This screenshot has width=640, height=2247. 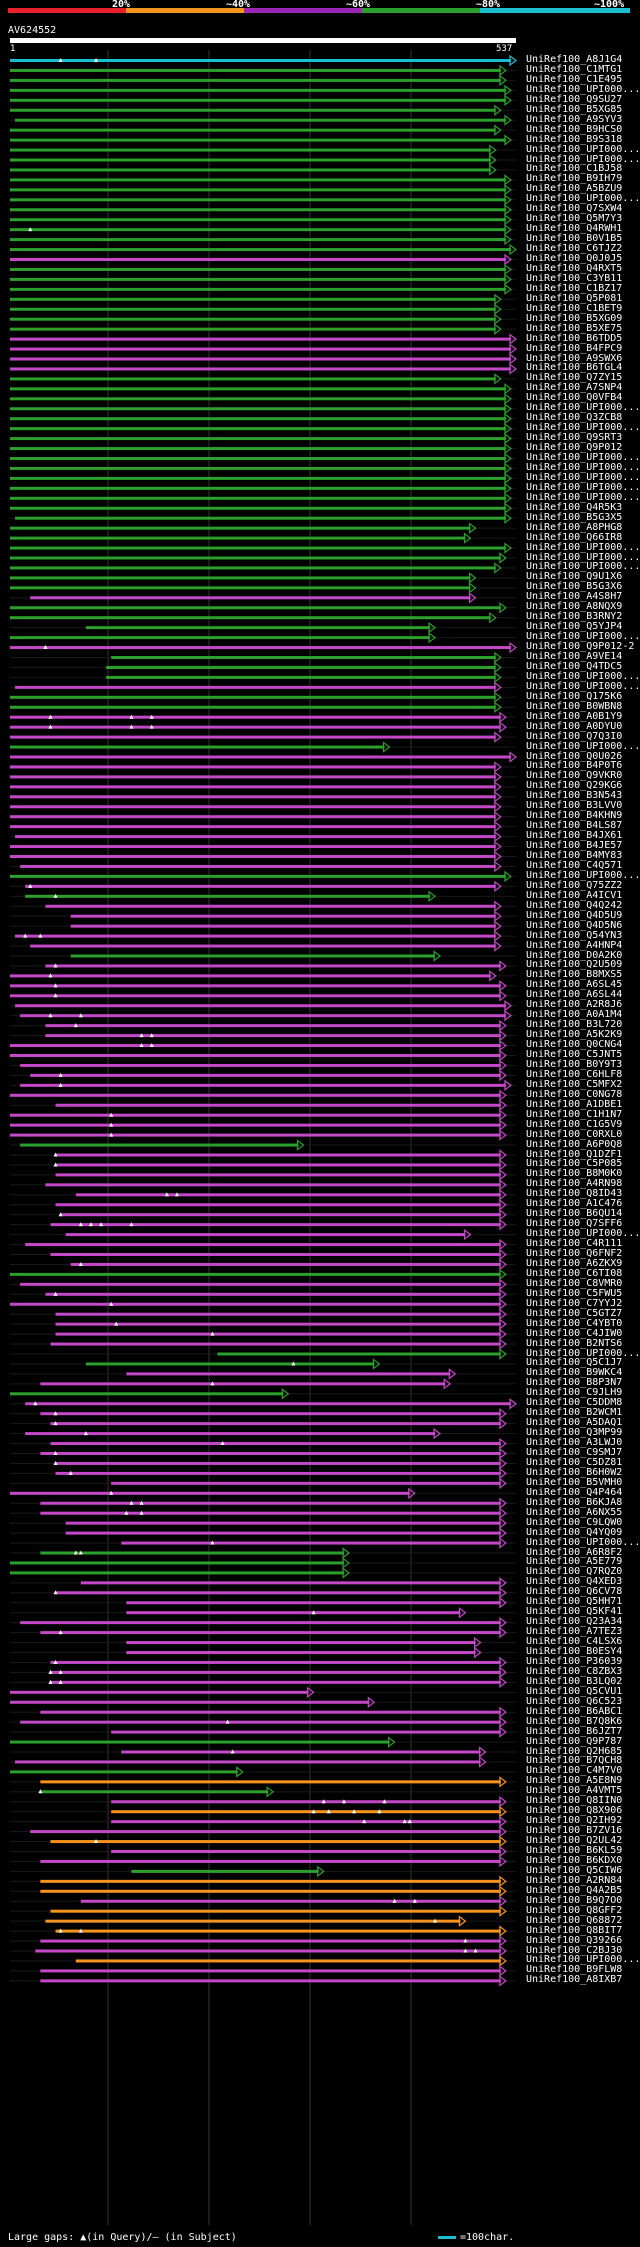 I want to click on hit-label: UniRef100_B6ABC1, so click(x=574, y=1711).